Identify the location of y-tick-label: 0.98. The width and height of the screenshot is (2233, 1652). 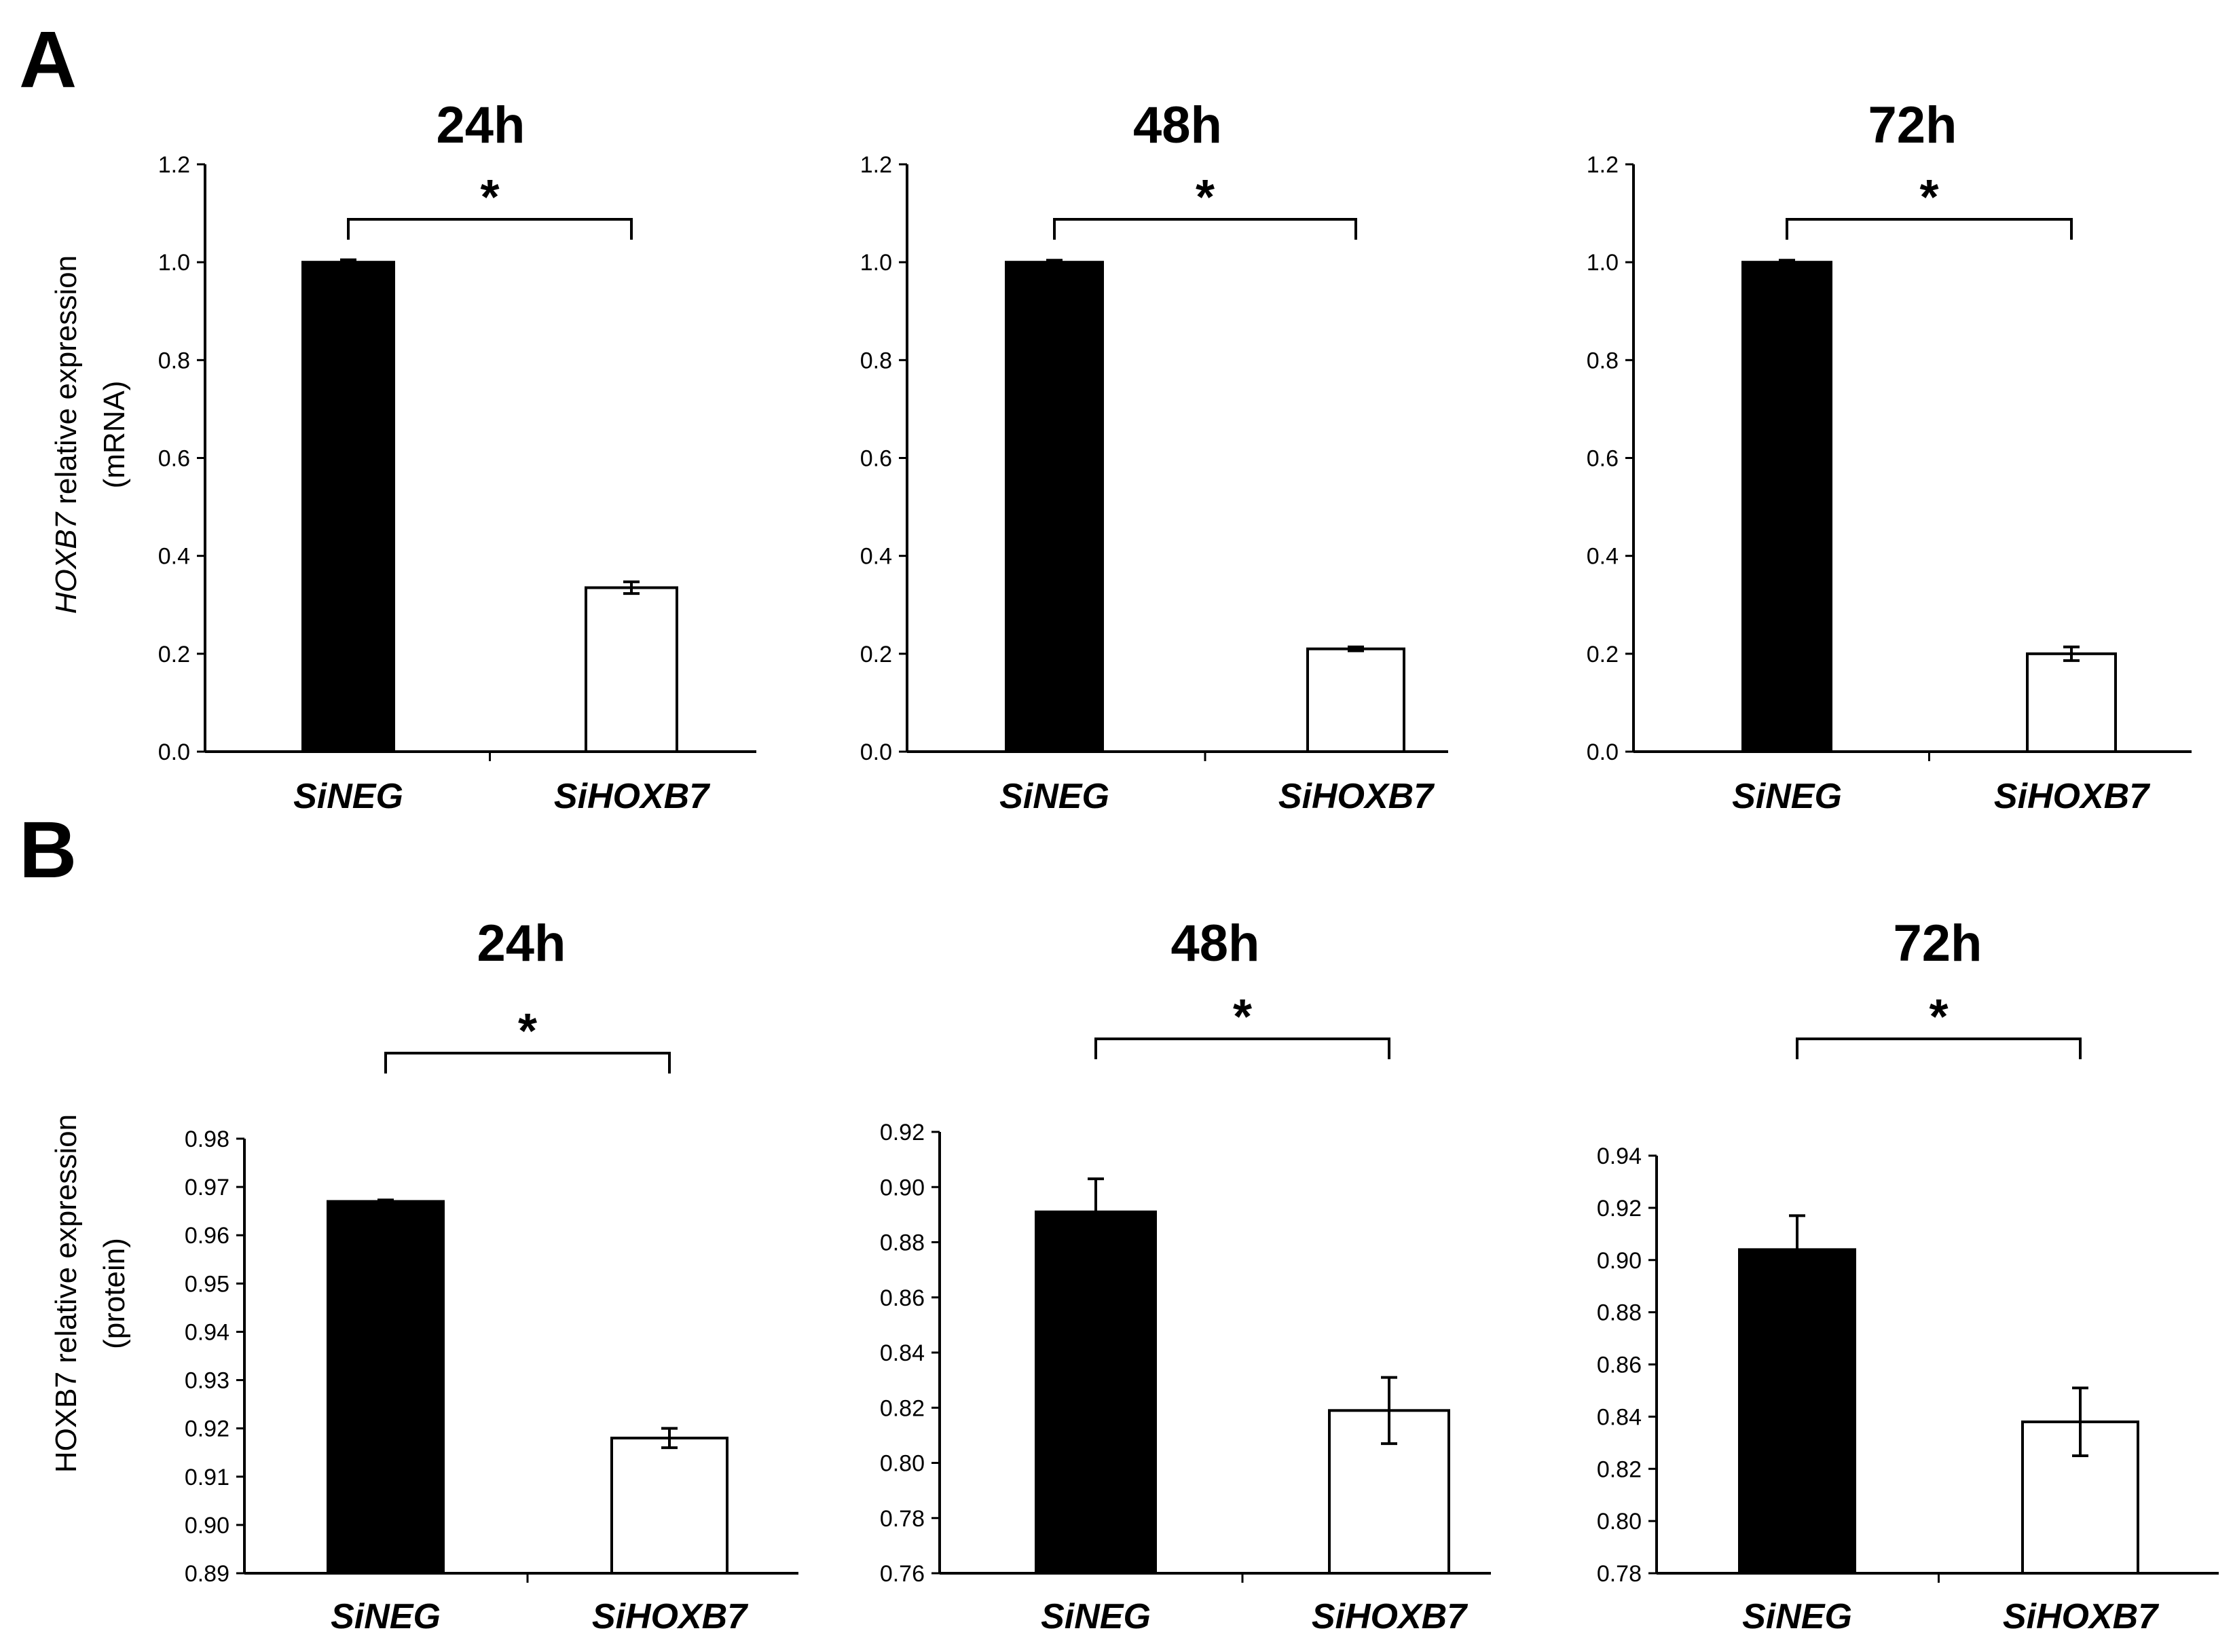
(207, 1139).